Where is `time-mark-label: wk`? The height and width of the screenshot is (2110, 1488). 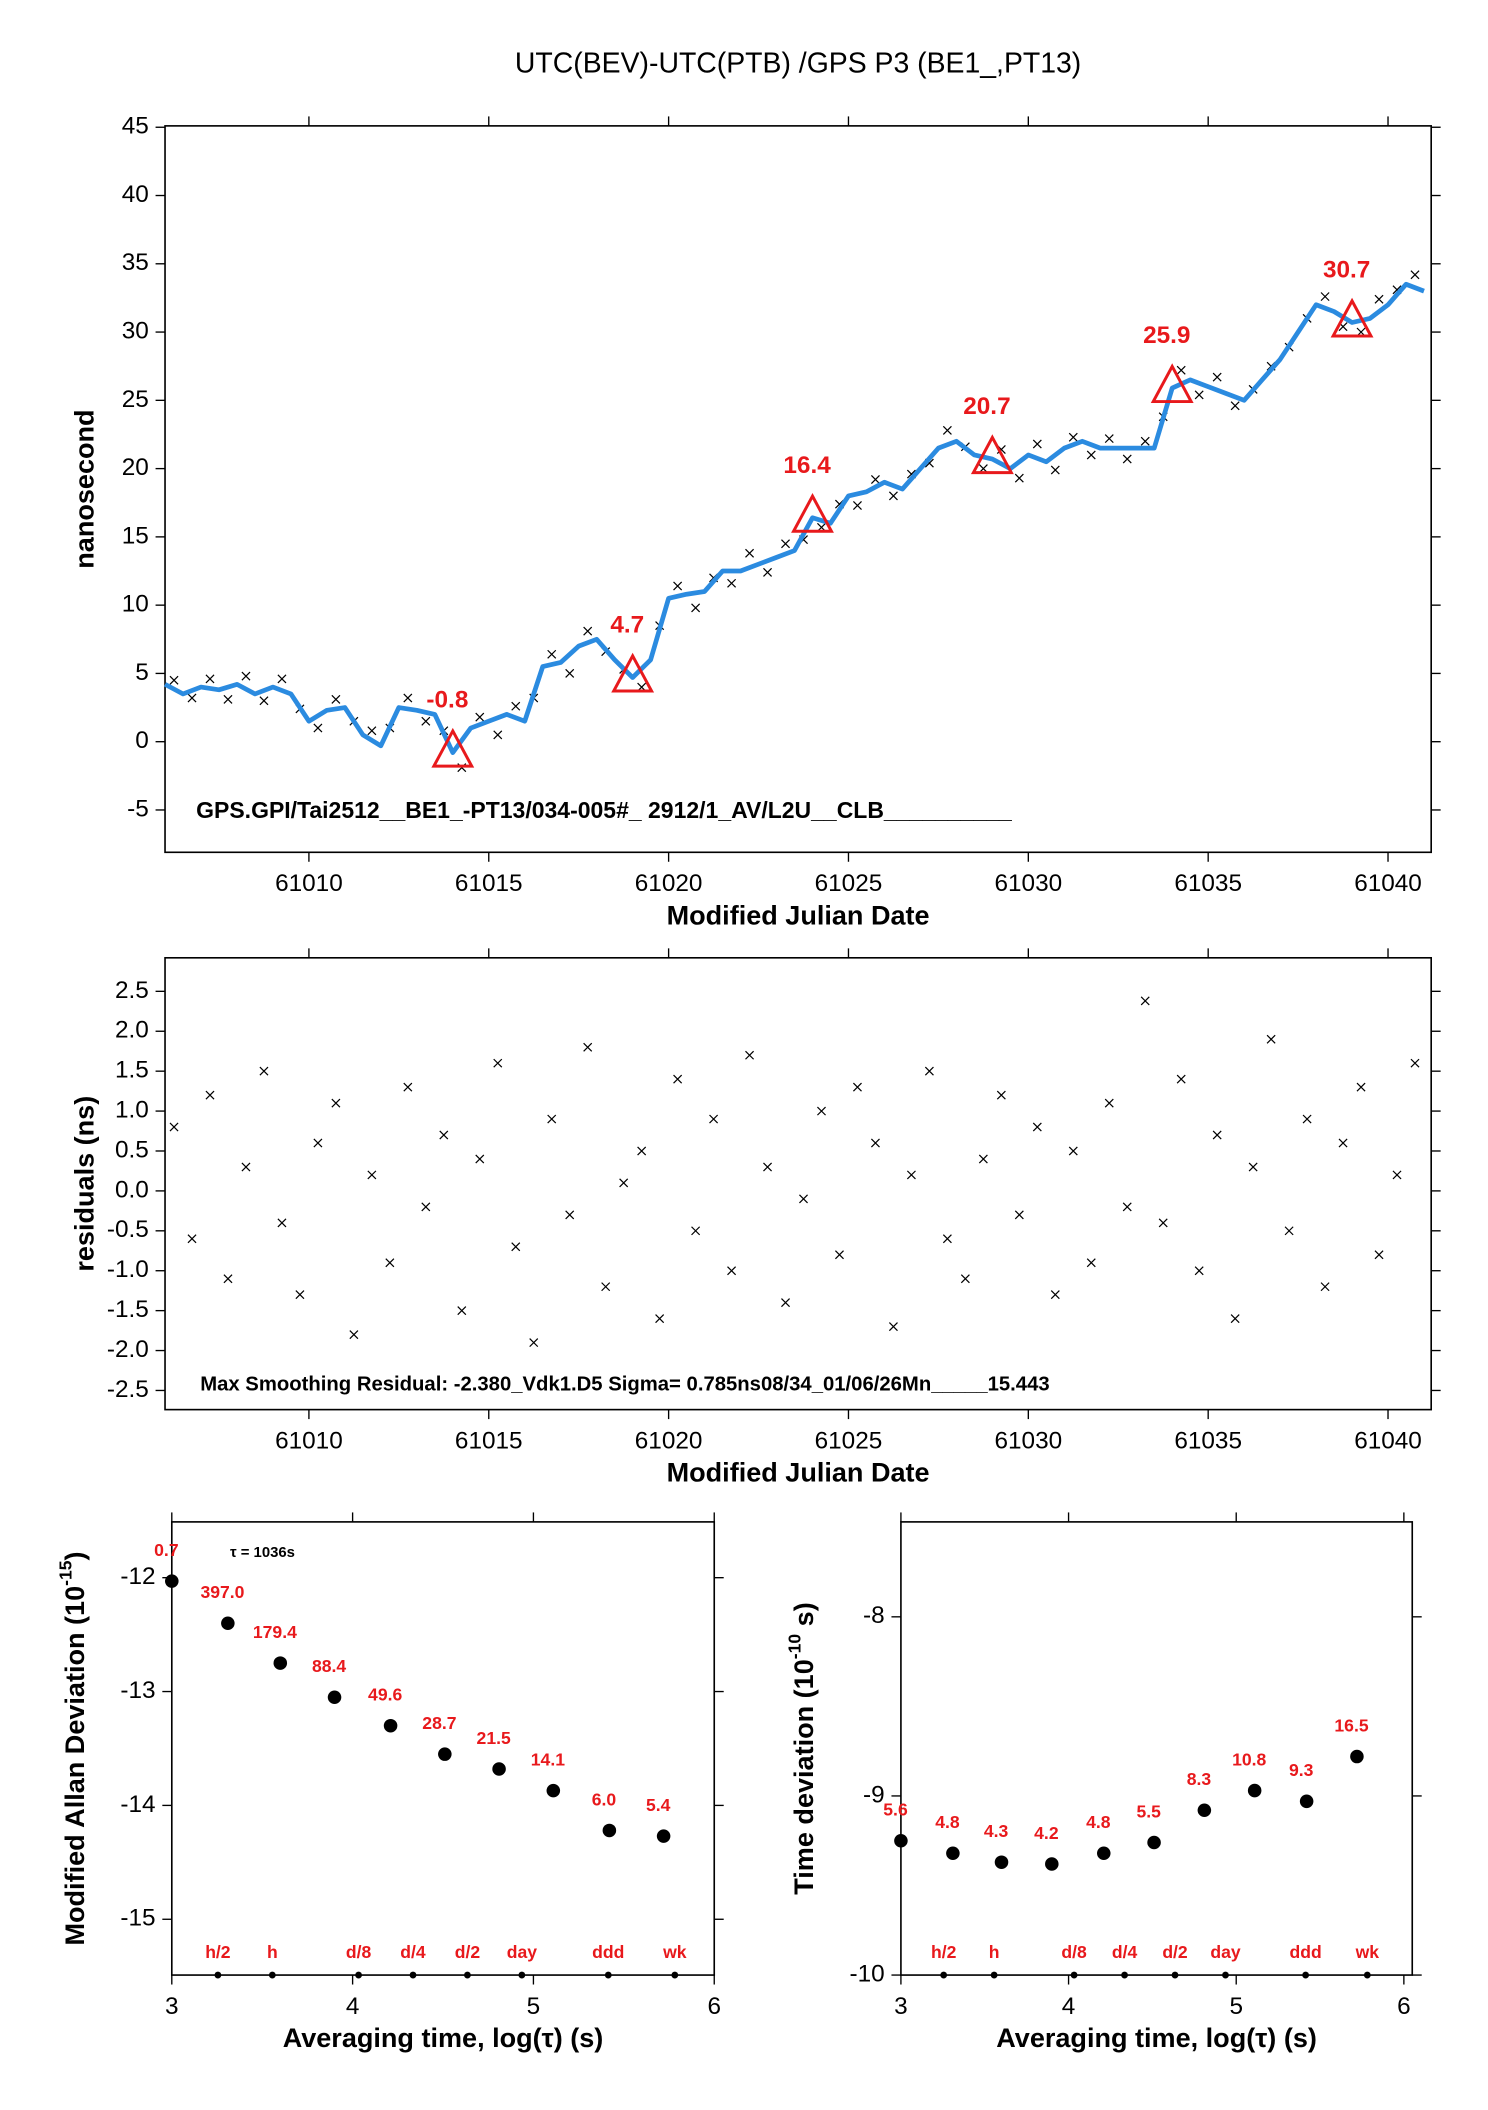 time-mark-label: wk is located at coordinates (674, 1952).